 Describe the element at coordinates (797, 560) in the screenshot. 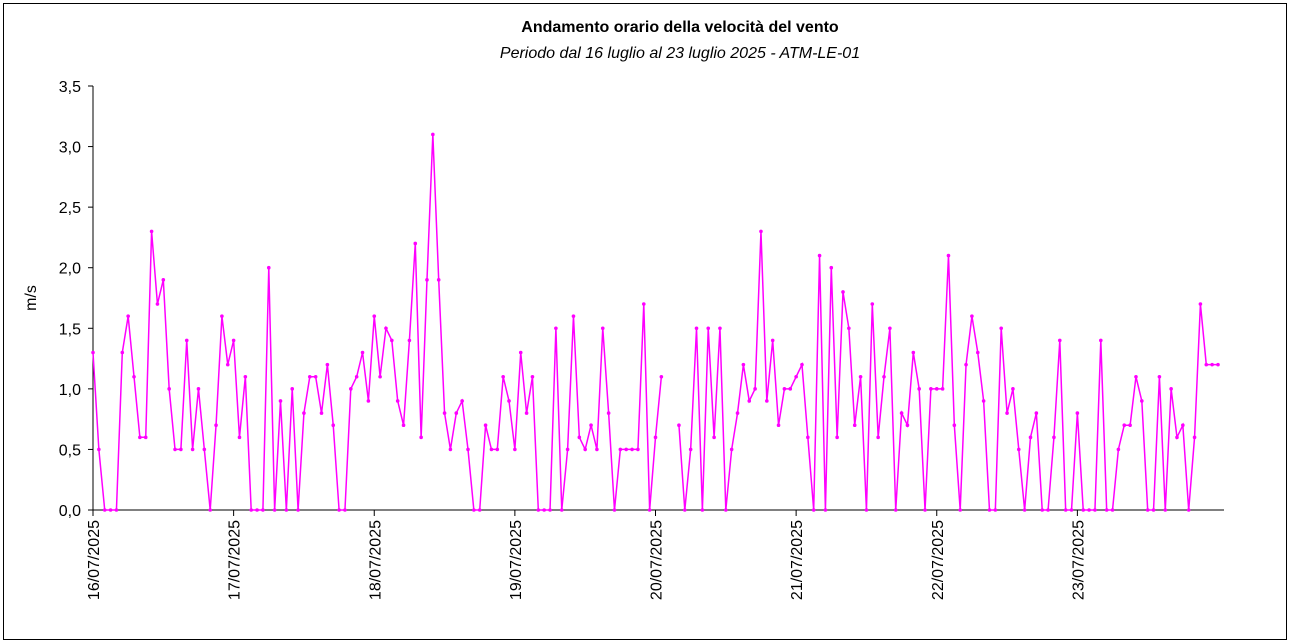

I see `x-tick-label: 21/07/2025` at that location.